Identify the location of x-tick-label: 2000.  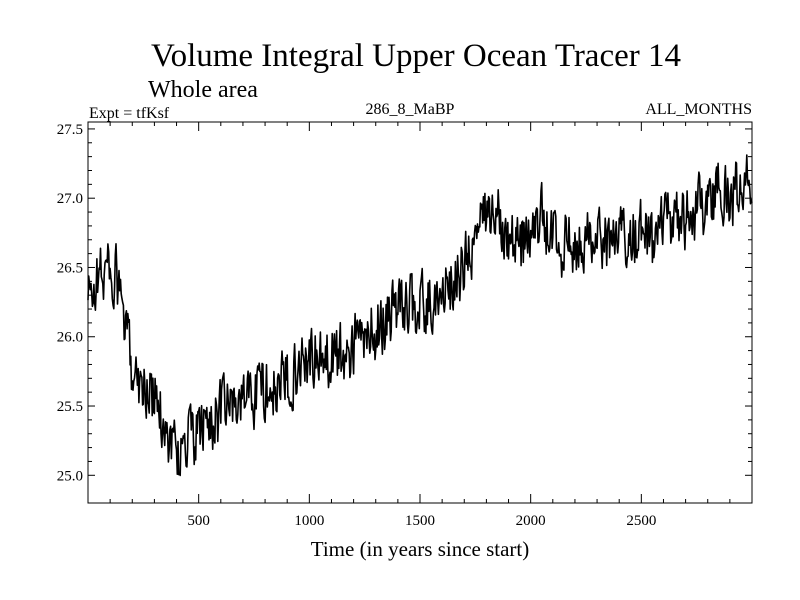
(531, 521).